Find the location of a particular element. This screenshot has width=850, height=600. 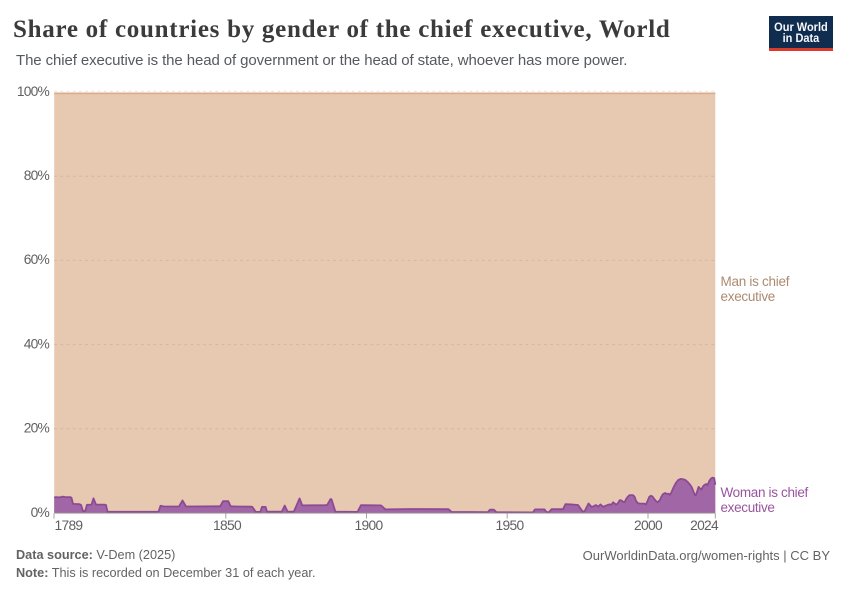

svg-text: 1950 is located at coordinates (510, 525).